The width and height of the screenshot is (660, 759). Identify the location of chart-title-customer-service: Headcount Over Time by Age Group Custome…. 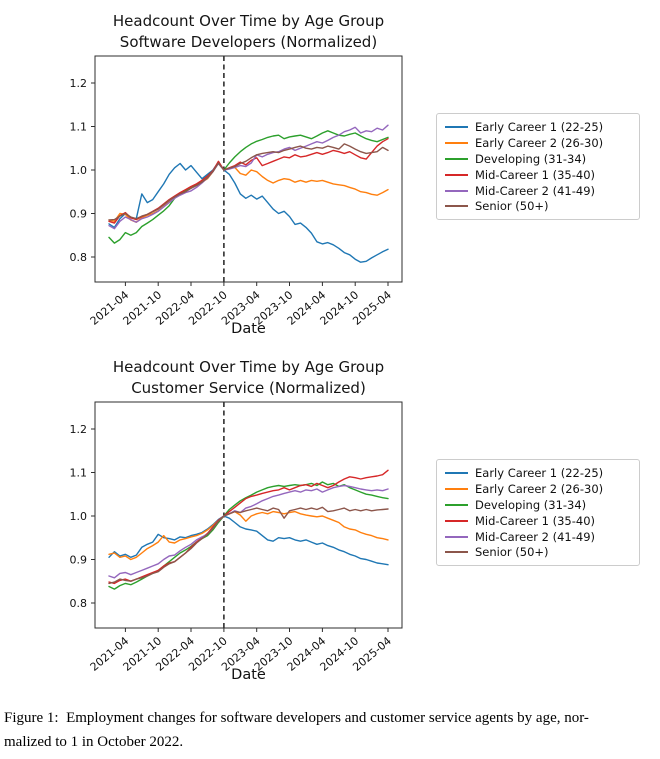
(248, 378).